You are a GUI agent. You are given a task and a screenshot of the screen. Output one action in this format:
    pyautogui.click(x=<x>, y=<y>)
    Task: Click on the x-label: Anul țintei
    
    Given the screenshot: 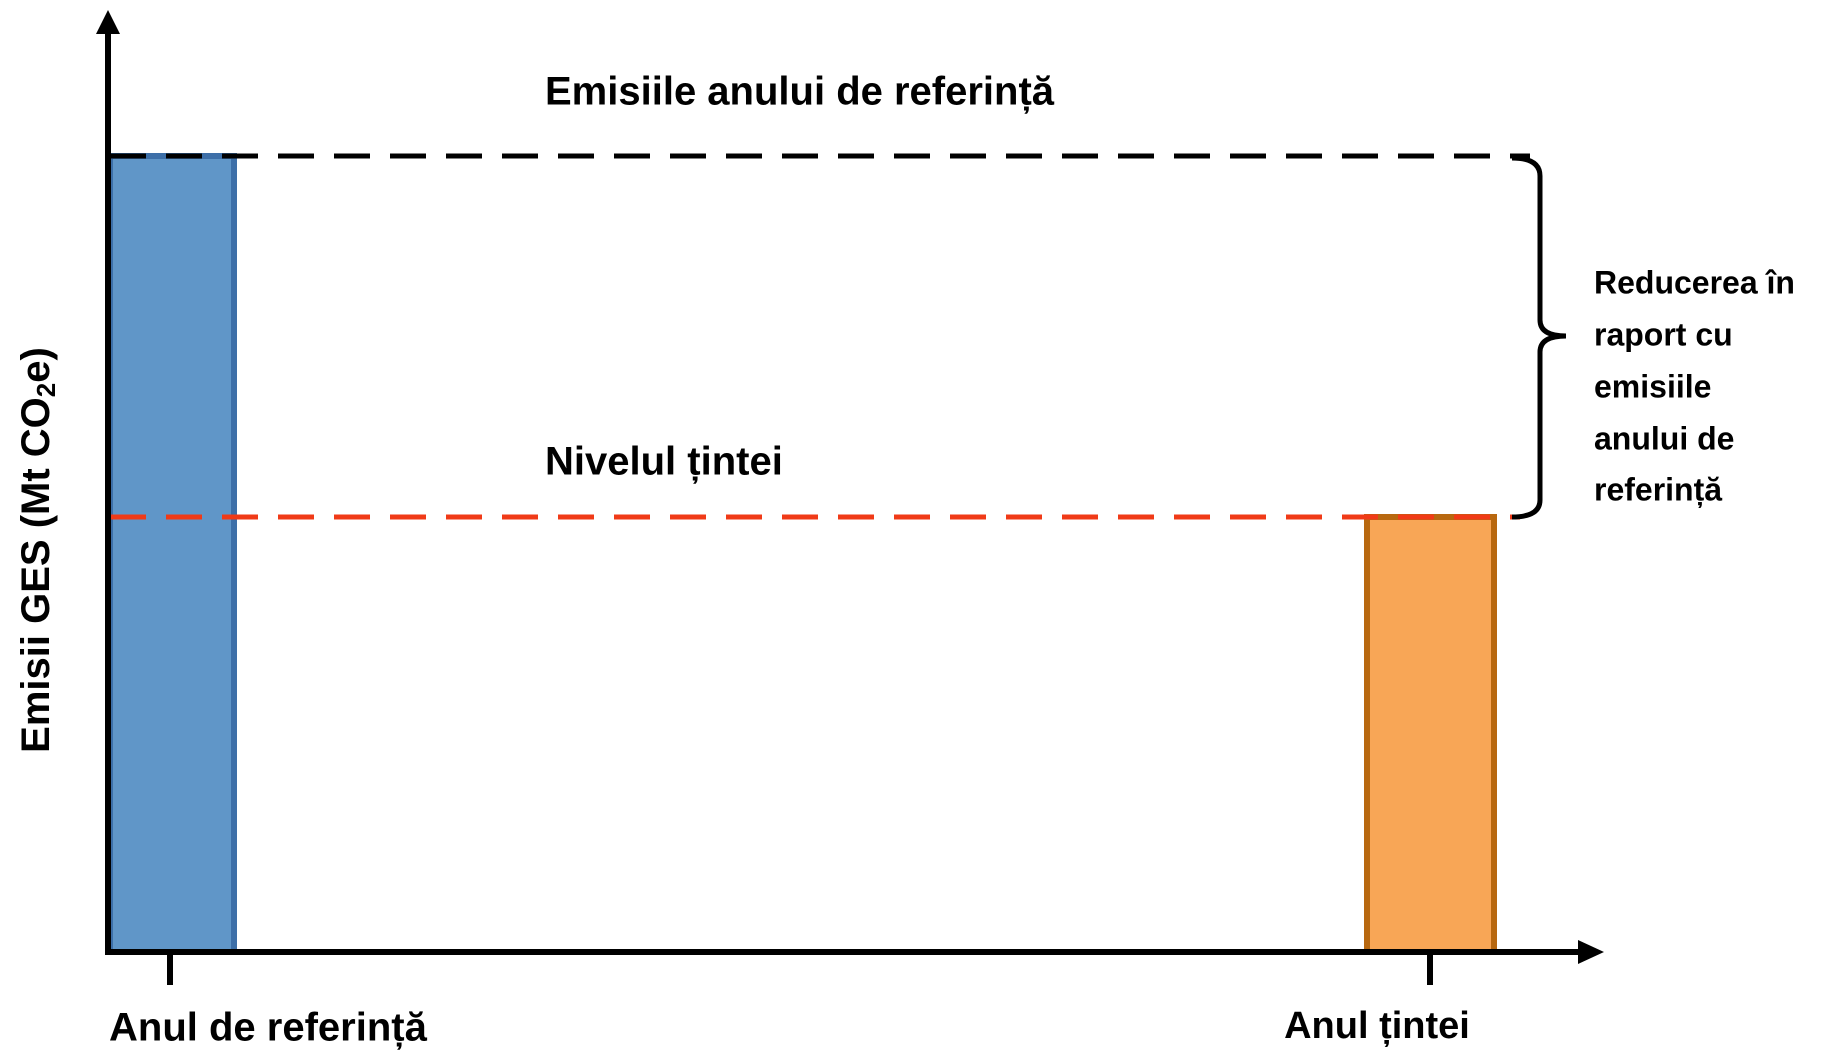 What is the action you would take?
    pyautogui.click(x=1377, y=1026)
    